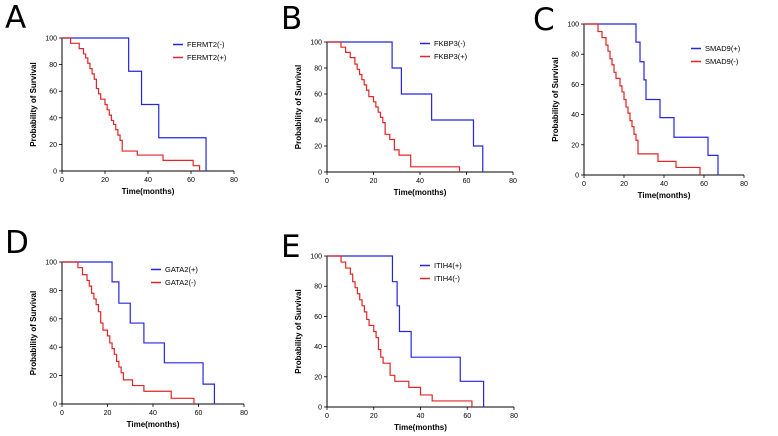 This screenshot has height=436, width=778. What do you see at coordinates (207, 57) in the screenshot?
I see `legend-label: FERMT2(+)` at bounding box center [207, 57].